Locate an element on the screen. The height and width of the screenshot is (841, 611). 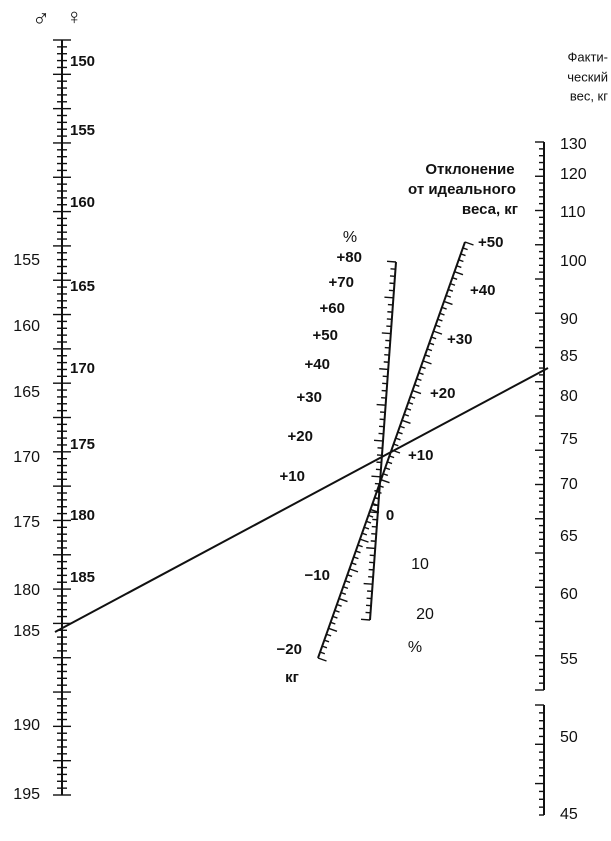
kg-label: +40 is located at coordinates (482, 290).